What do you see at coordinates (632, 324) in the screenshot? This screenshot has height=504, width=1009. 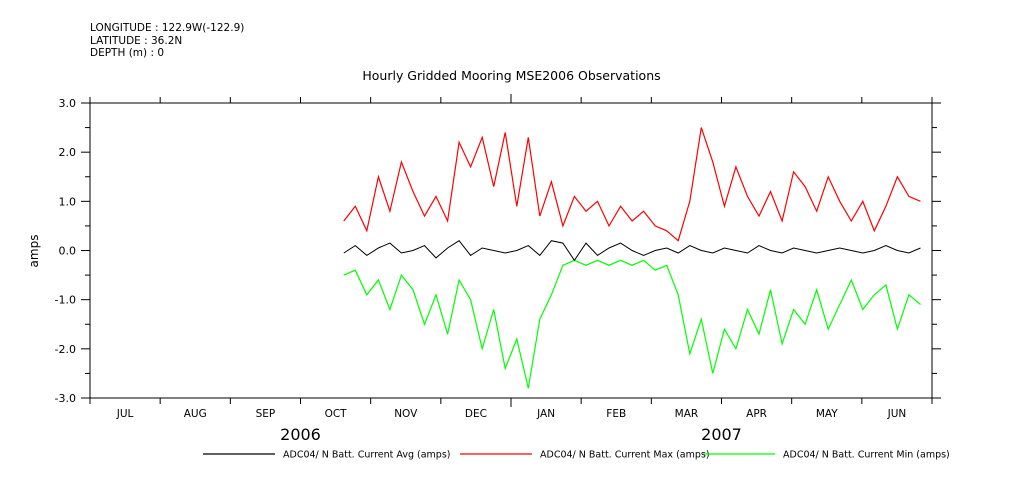 I see `min-series-line` at bounding box center [632, 324].